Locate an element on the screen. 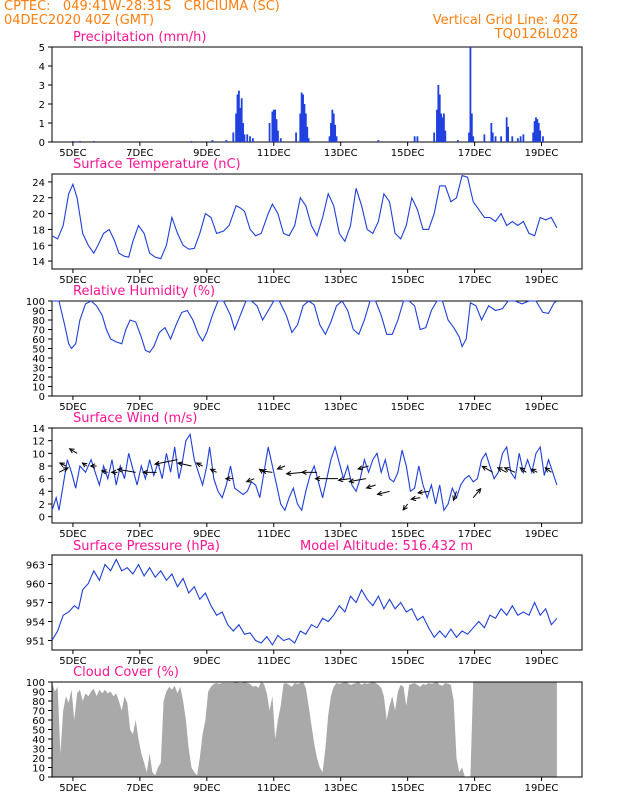  panel-title: Surface Wind (m/s) is located at coordinates (135, 418).